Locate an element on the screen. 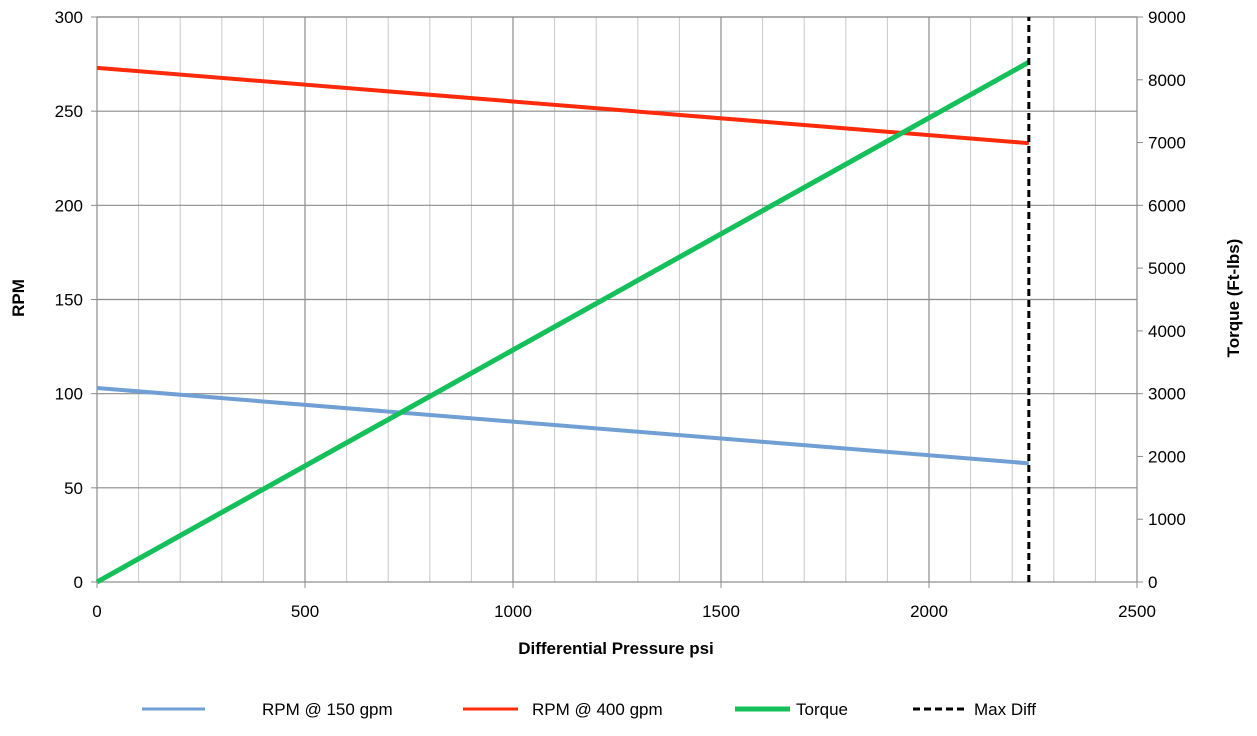 This screenshot has width=1257, height=736. x-tick-label: 2000 is located at coordinates (929, 611).